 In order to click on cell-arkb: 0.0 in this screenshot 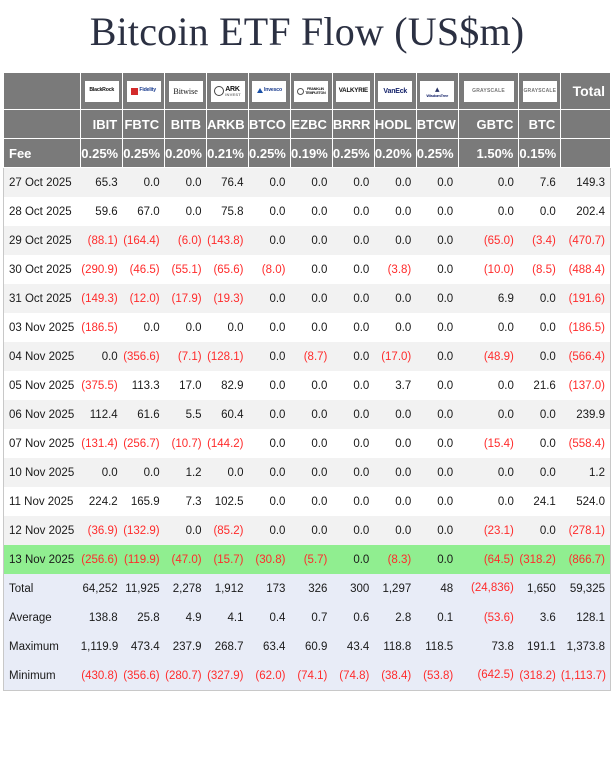, I will do `click(227, 327)`.